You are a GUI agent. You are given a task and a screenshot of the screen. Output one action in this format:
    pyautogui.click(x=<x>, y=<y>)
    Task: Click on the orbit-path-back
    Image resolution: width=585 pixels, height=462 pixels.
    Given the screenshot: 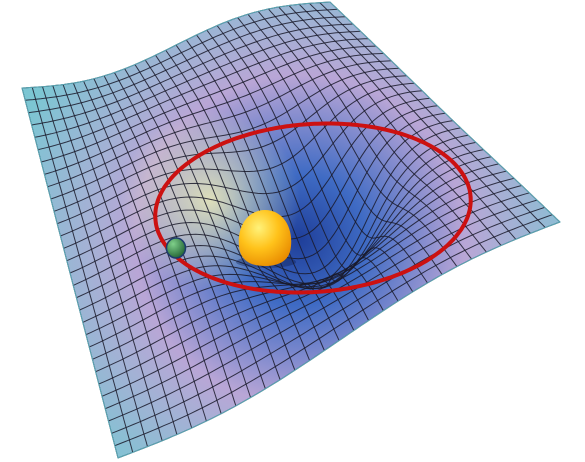 What is the action you would take?
    pyautogui.click(x=313, y=171)
    